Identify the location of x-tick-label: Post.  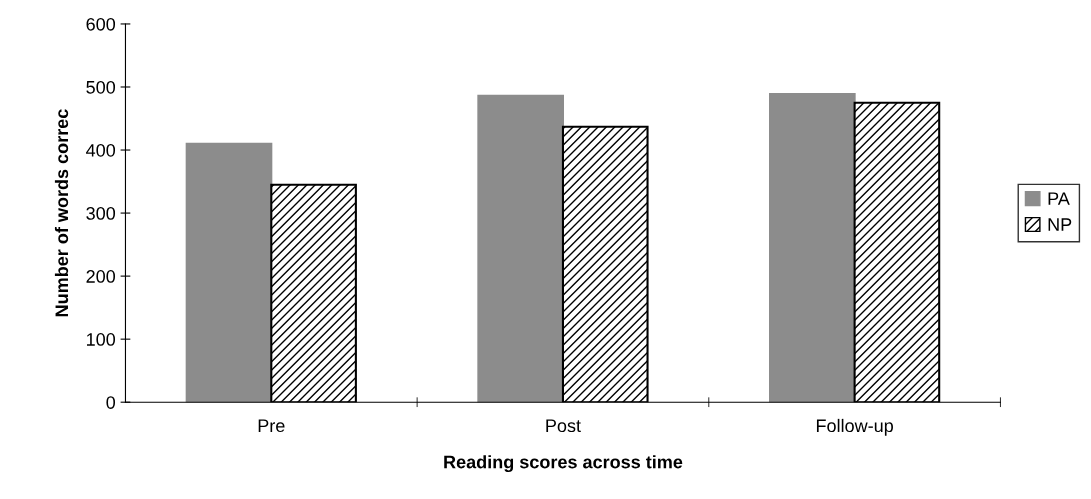
(563, 426).